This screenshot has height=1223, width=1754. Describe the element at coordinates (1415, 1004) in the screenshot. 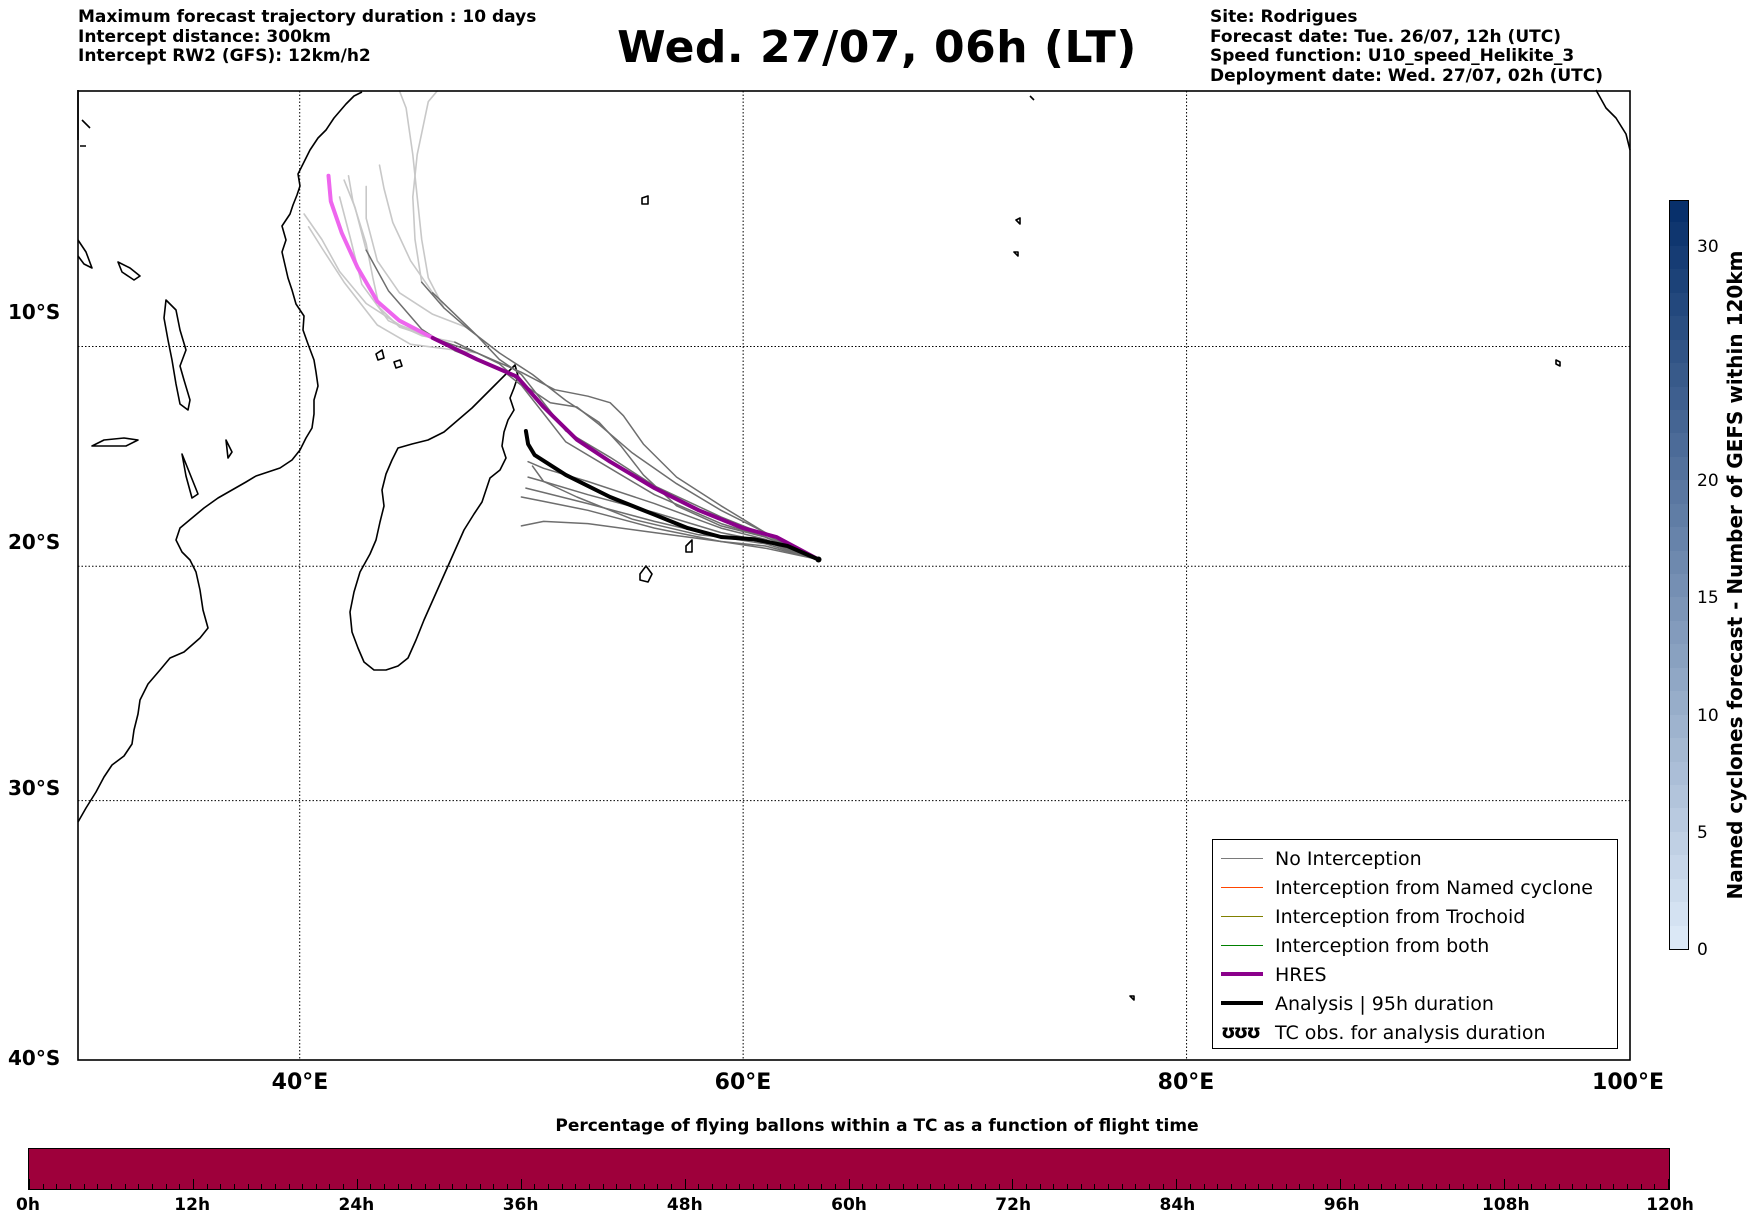

I see `legend-item-analysis: Analysis | 95h duration` at that location.